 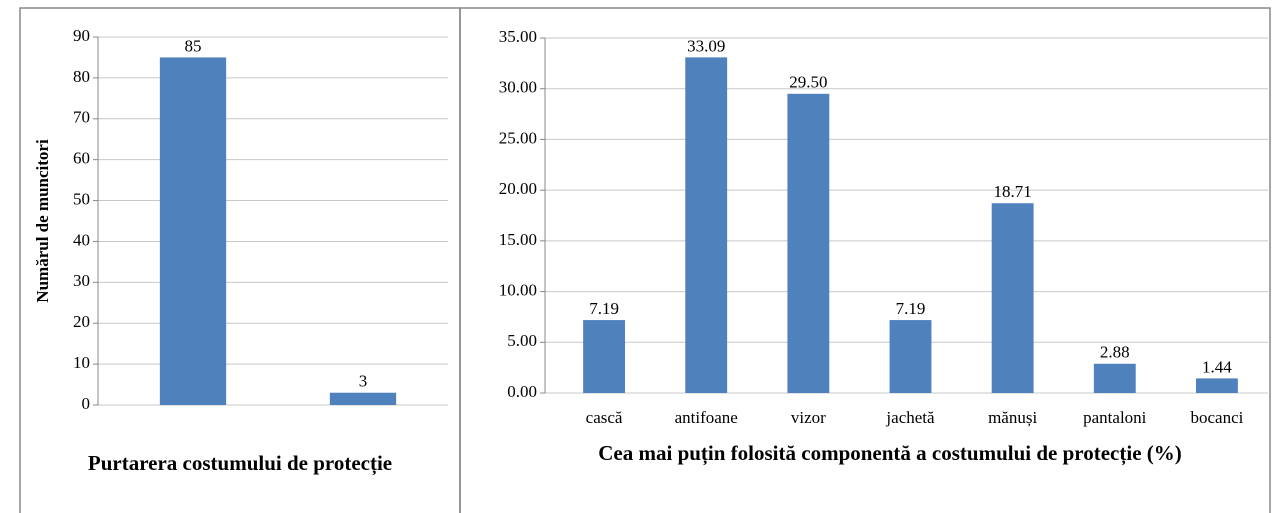 I want to click on y-axis-title: Numărul de muncitori, so click(x=42, y=221).